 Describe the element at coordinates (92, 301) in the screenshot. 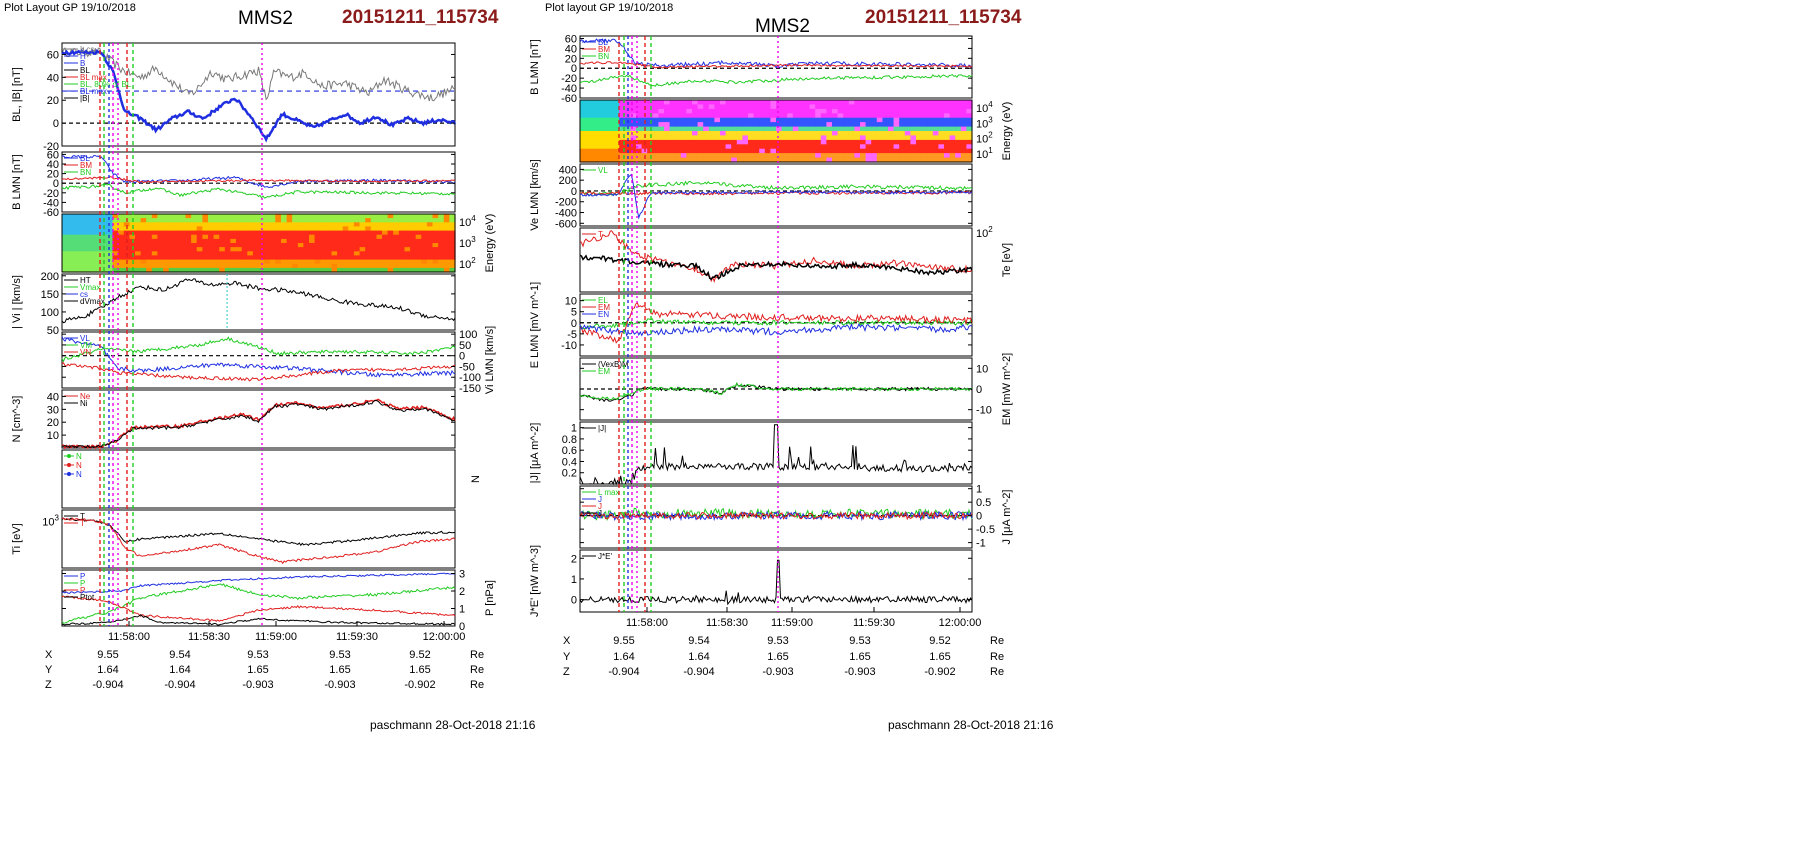

I see `legend-label: dVmax` at that location.